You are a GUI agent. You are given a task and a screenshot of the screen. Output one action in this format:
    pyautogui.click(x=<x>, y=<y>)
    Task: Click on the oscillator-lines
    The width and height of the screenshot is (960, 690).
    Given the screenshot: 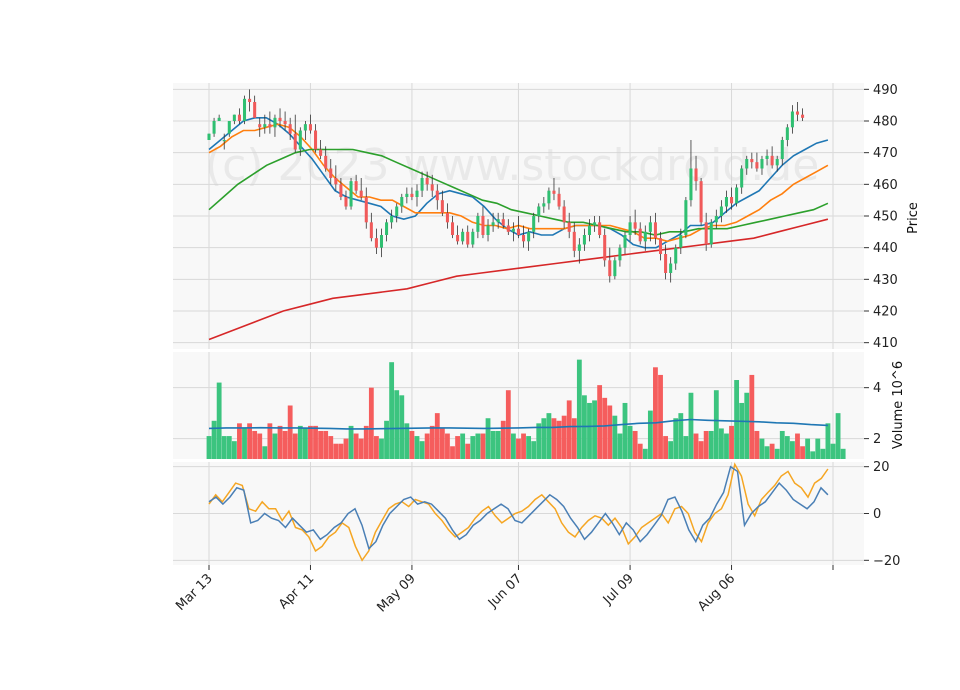 What is the action you would take?
    pyautogui.click(x=518, y=512)
    